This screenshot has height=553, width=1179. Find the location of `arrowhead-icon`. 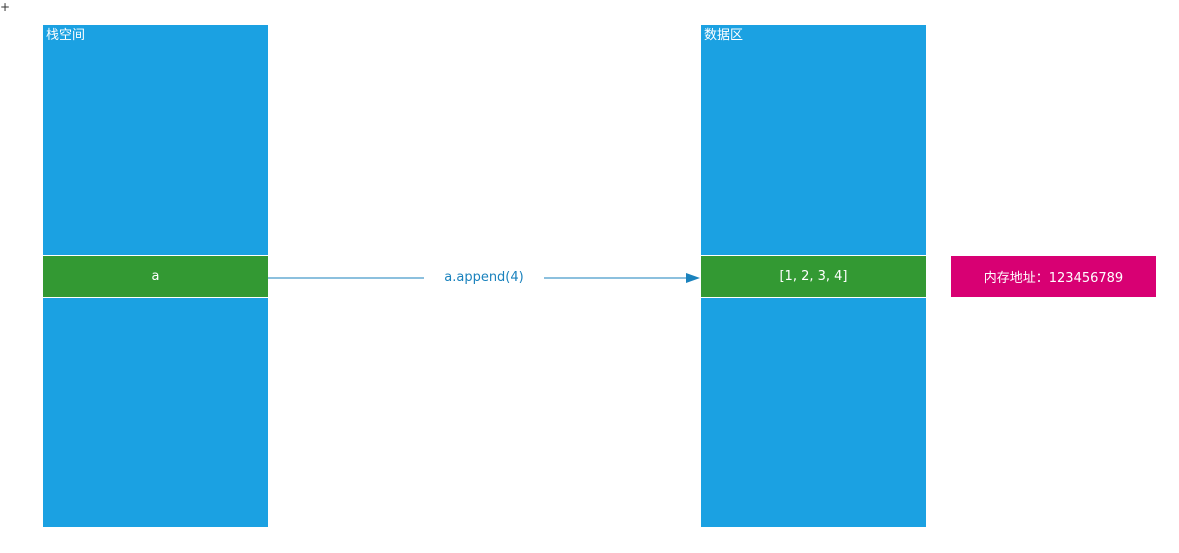

arrowhead-icon is located at coordinates (693, 278).